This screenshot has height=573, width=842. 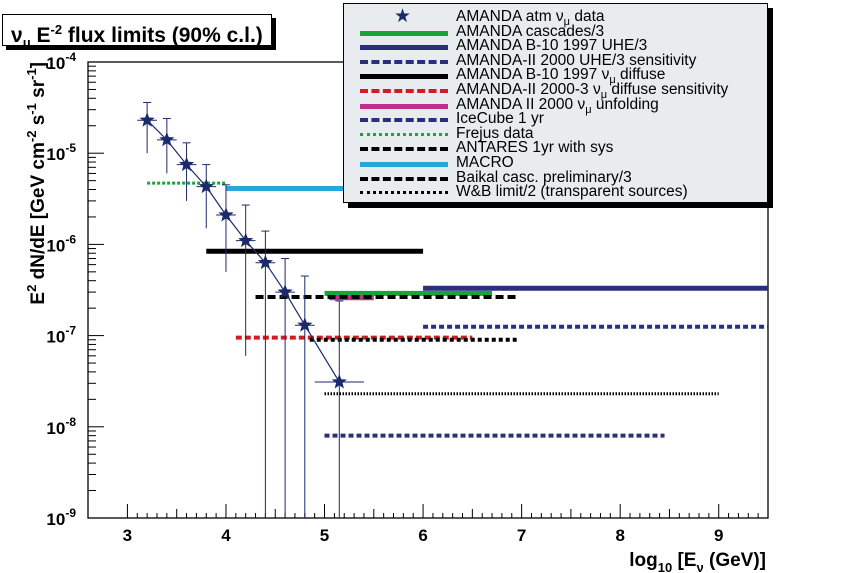 What do you see at coordinates (554, 133) in the screenshot?
I see `legend-item: Frejus data` at bounding box center [554, 133].